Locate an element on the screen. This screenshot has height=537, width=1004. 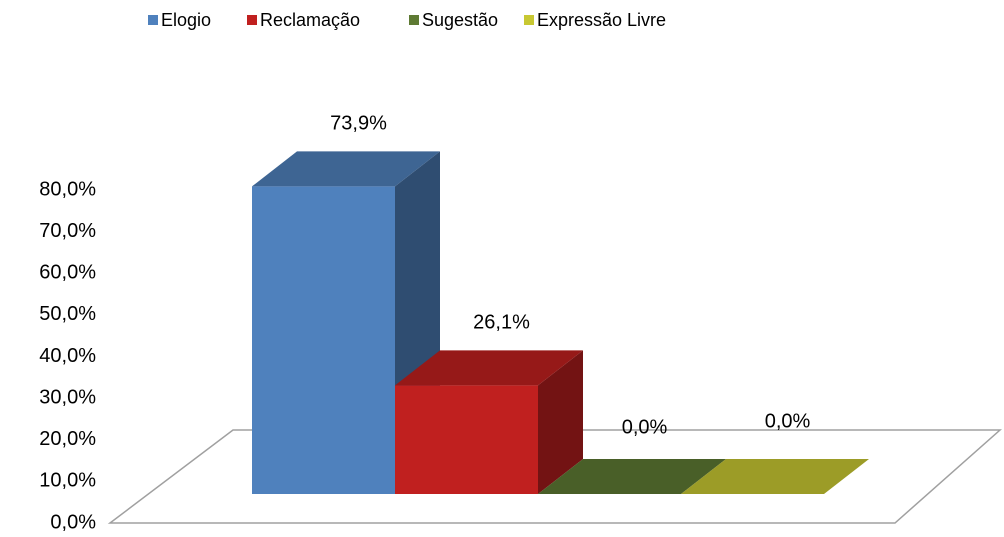
y-tick-label: 30,0% is located at coordinates (67, 397).